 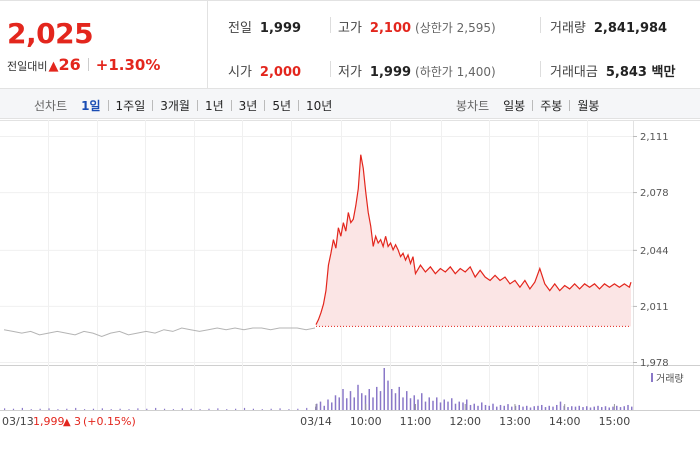 What do you see at coordinates (654, 307) in the screenshot?
I see `y-tick-label: 2,011` at bounding box center [654, 307].